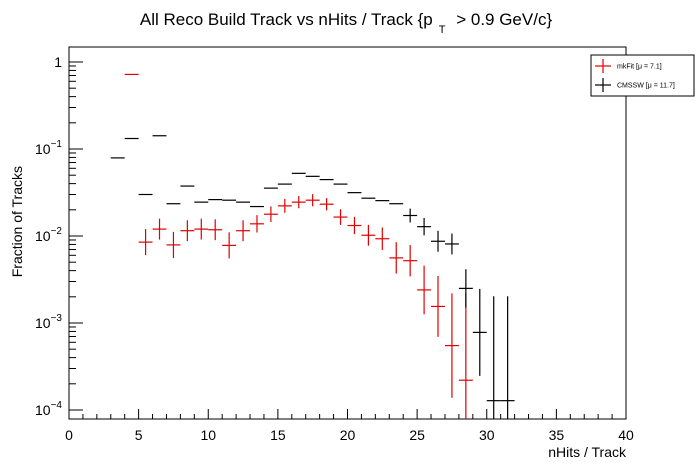 This screenshot has height=472, width=696. What do you see at coordinates (639, 67) in the screenshot?
I see `legend-label: mkFit [μ = 7.1]` at bounding box center [639, 67].